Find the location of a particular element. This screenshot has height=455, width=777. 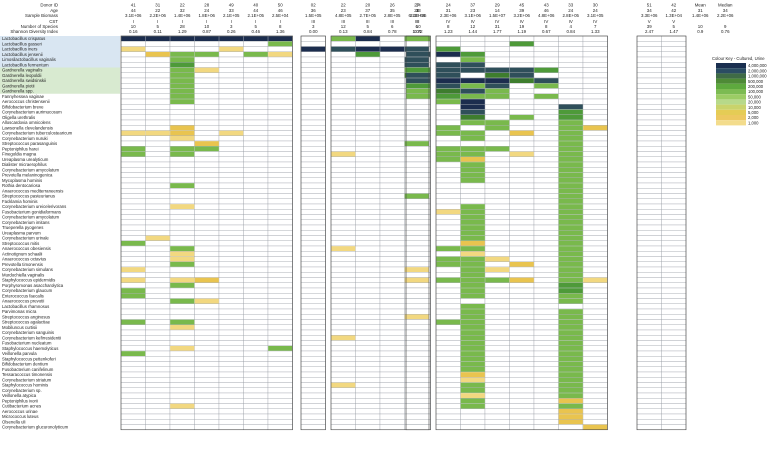

header-shannon-value: 0.87 is located at coordinates (206, 31).